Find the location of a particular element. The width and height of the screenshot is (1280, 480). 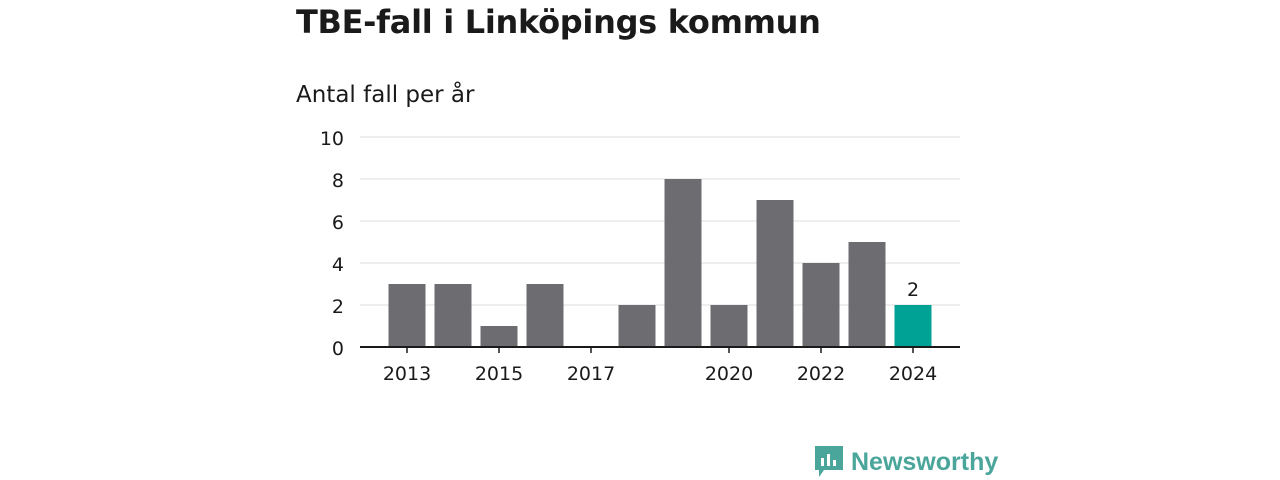

bars is located at coordinates (660, 263).